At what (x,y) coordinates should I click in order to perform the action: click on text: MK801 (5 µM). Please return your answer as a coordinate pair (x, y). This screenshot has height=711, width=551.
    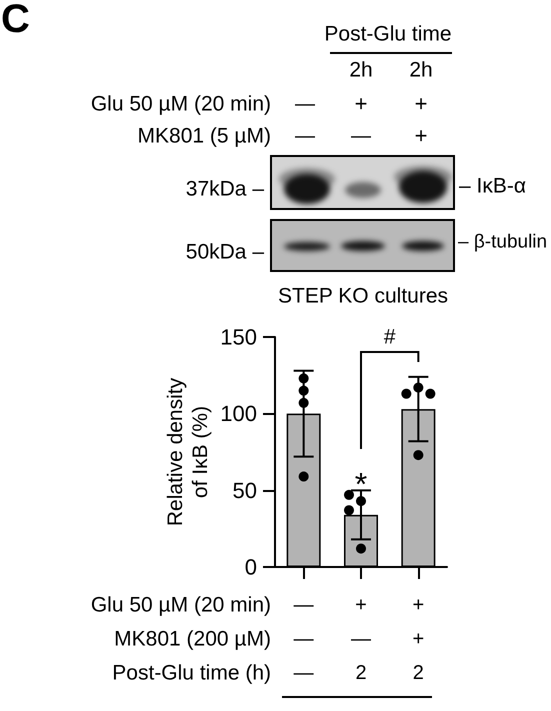
    Looking at the image, I should click on (204, 136).